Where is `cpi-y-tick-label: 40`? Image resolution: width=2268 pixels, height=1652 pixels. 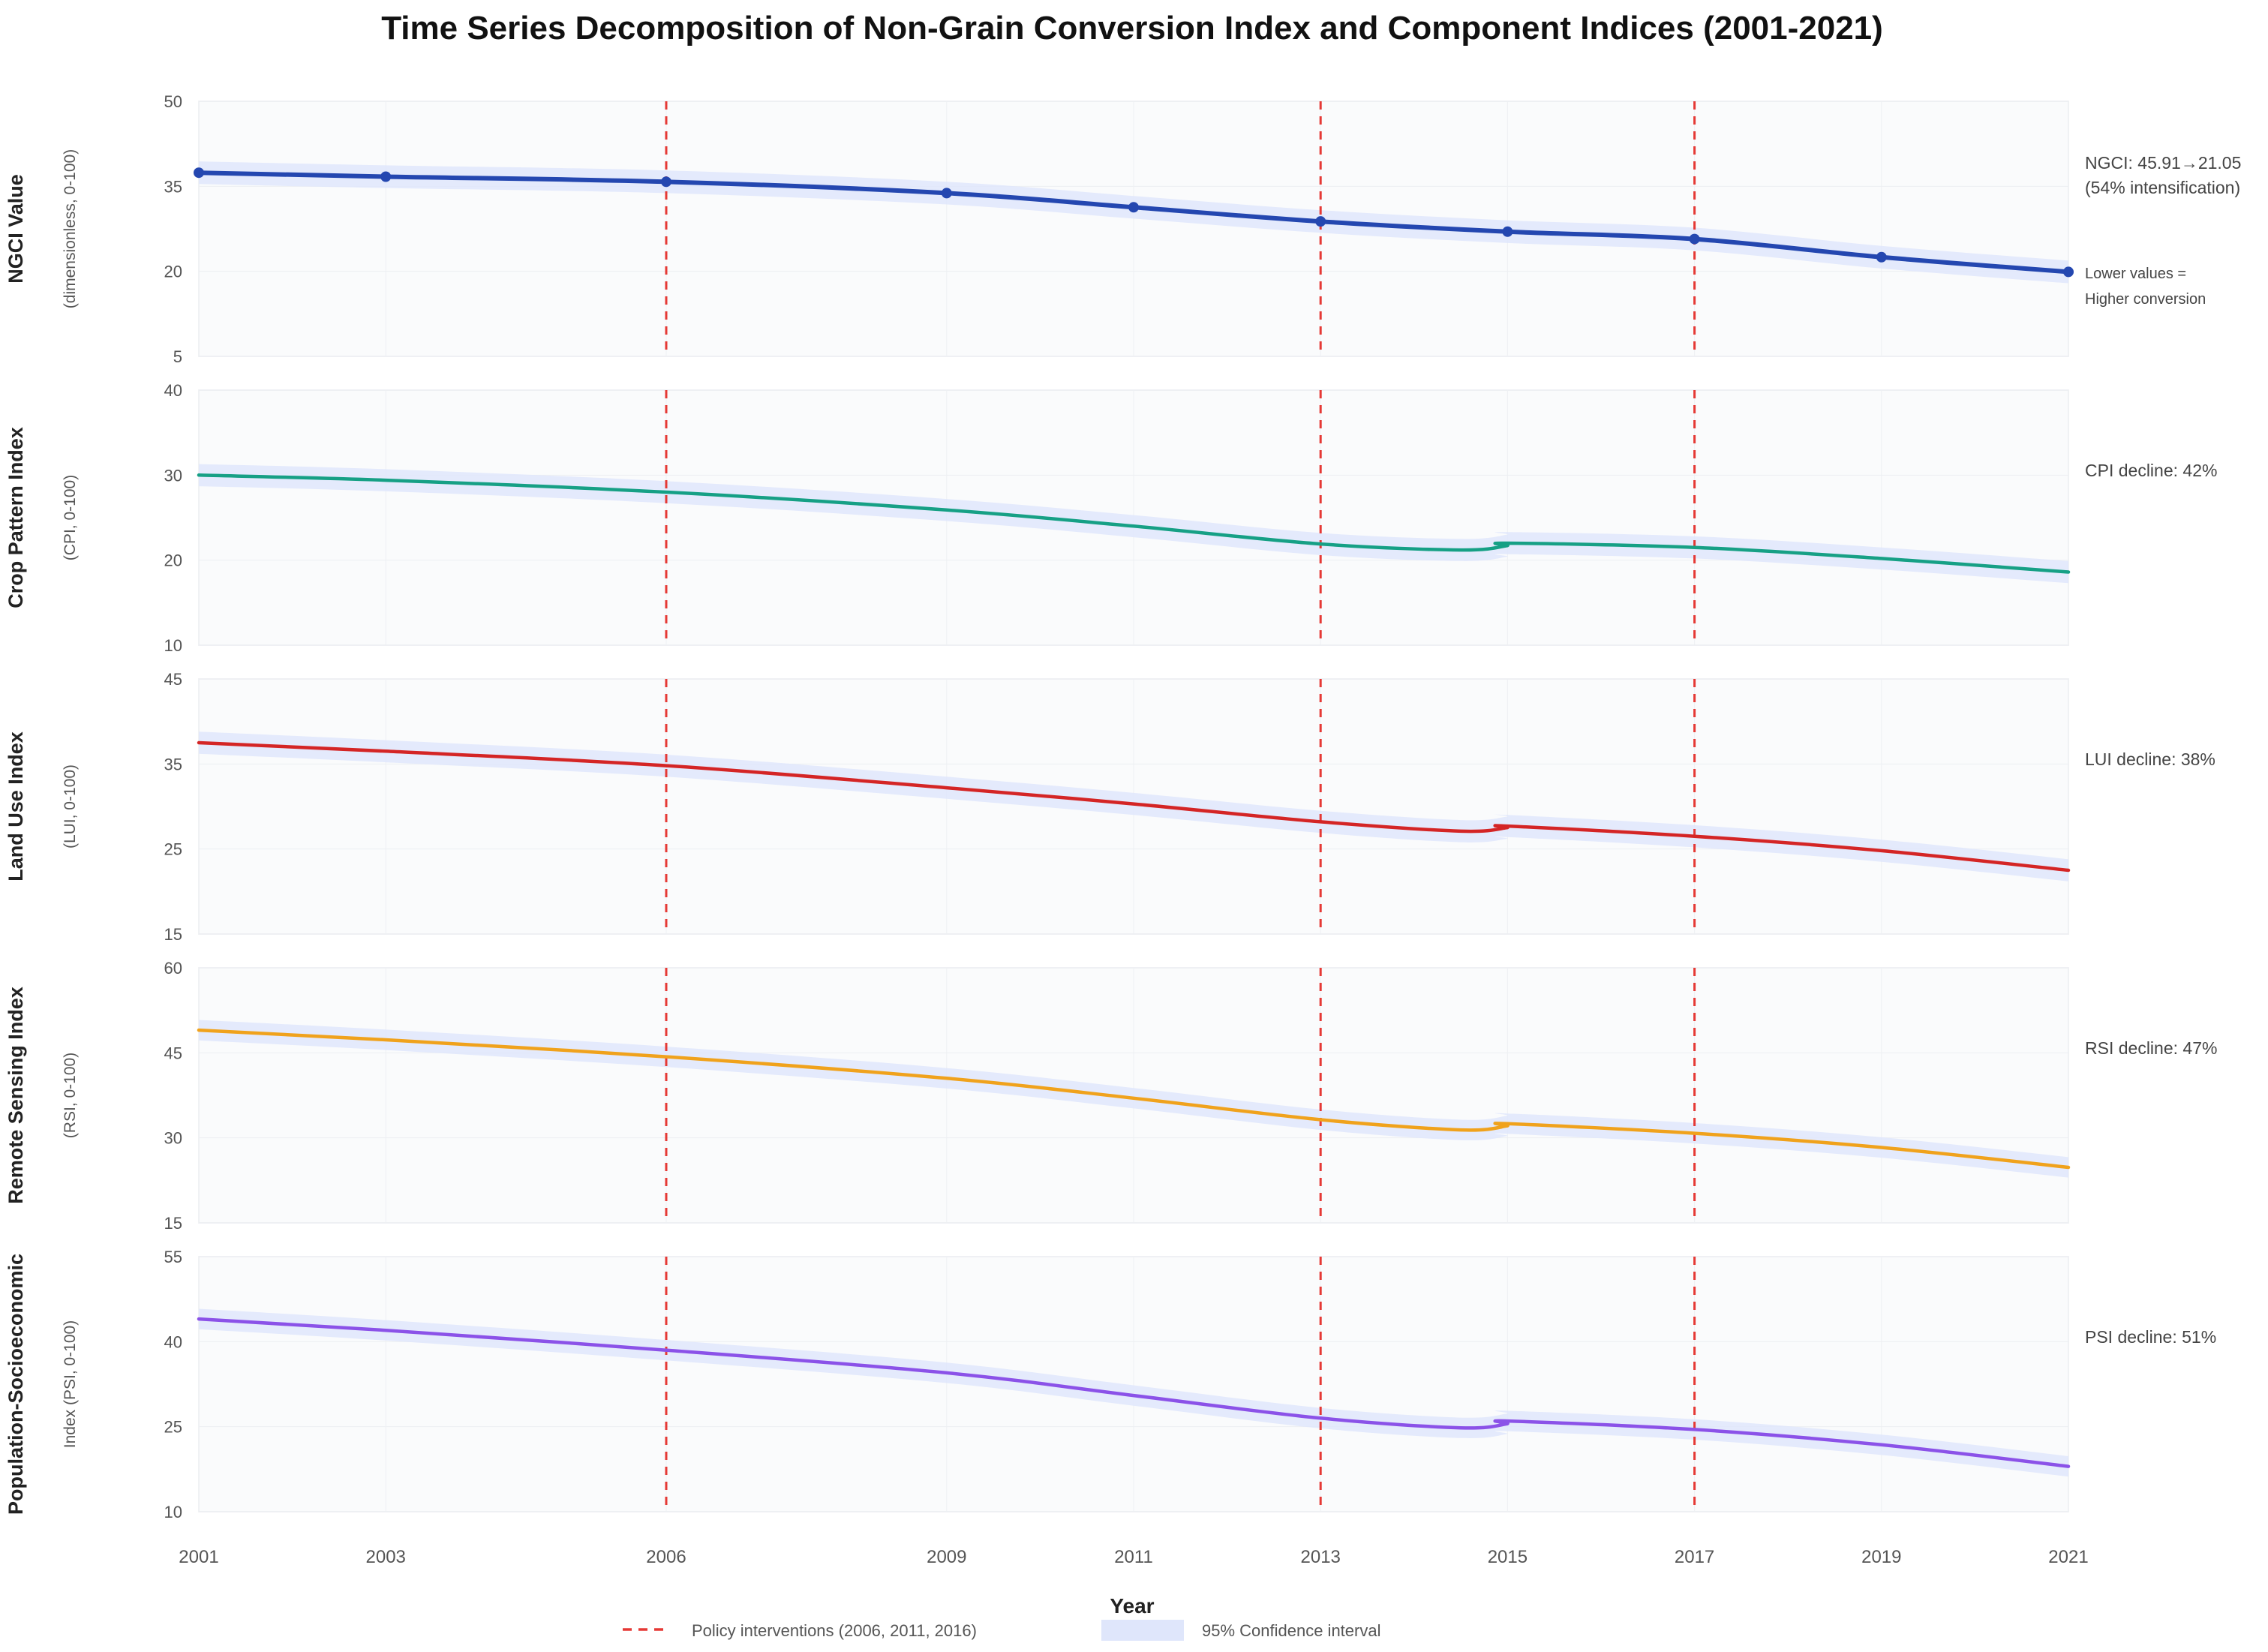 cpi-y-tick-label: 40 is located at coordinates (173, 390).